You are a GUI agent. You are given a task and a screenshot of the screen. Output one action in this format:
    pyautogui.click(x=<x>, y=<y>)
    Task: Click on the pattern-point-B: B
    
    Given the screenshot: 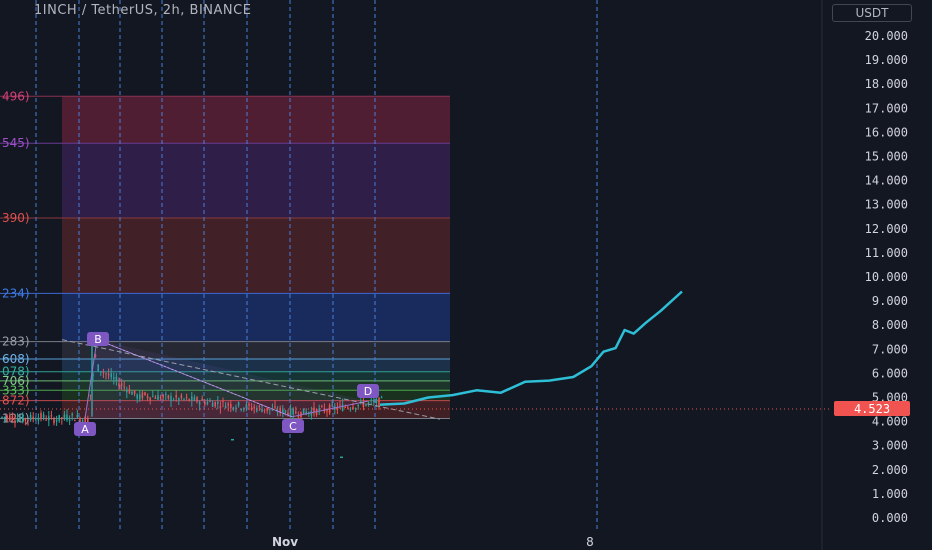 What is the action you would take?
    pyautogui.click(x=98, y=339)
    